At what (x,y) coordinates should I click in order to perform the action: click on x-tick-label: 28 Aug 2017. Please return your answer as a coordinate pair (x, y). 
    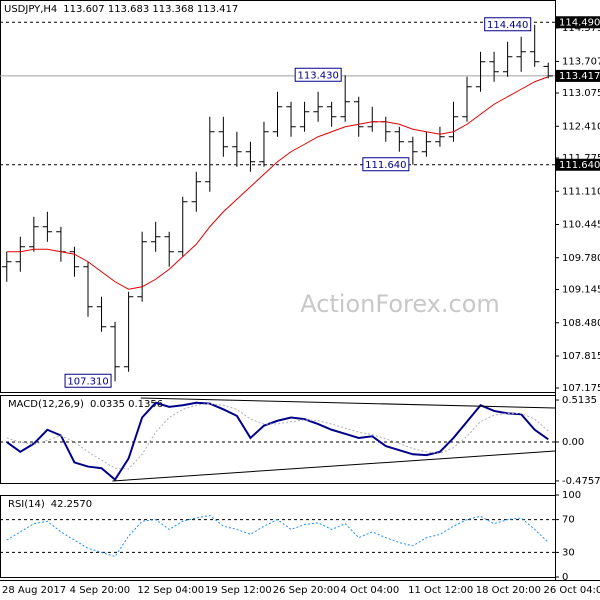
    Looking at the image, I should click on (34, 590).